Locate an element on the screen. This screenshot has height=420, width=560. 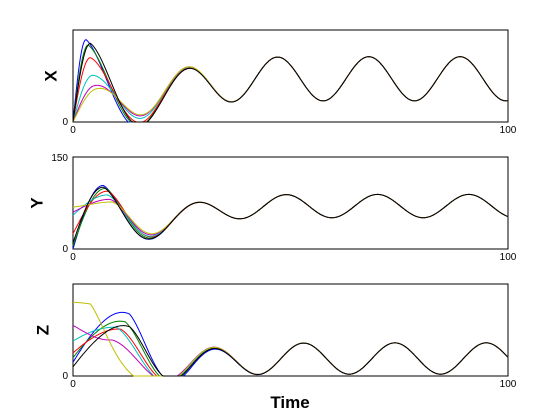
ytick-y-150: 150 is located at coordinates (59, 158).